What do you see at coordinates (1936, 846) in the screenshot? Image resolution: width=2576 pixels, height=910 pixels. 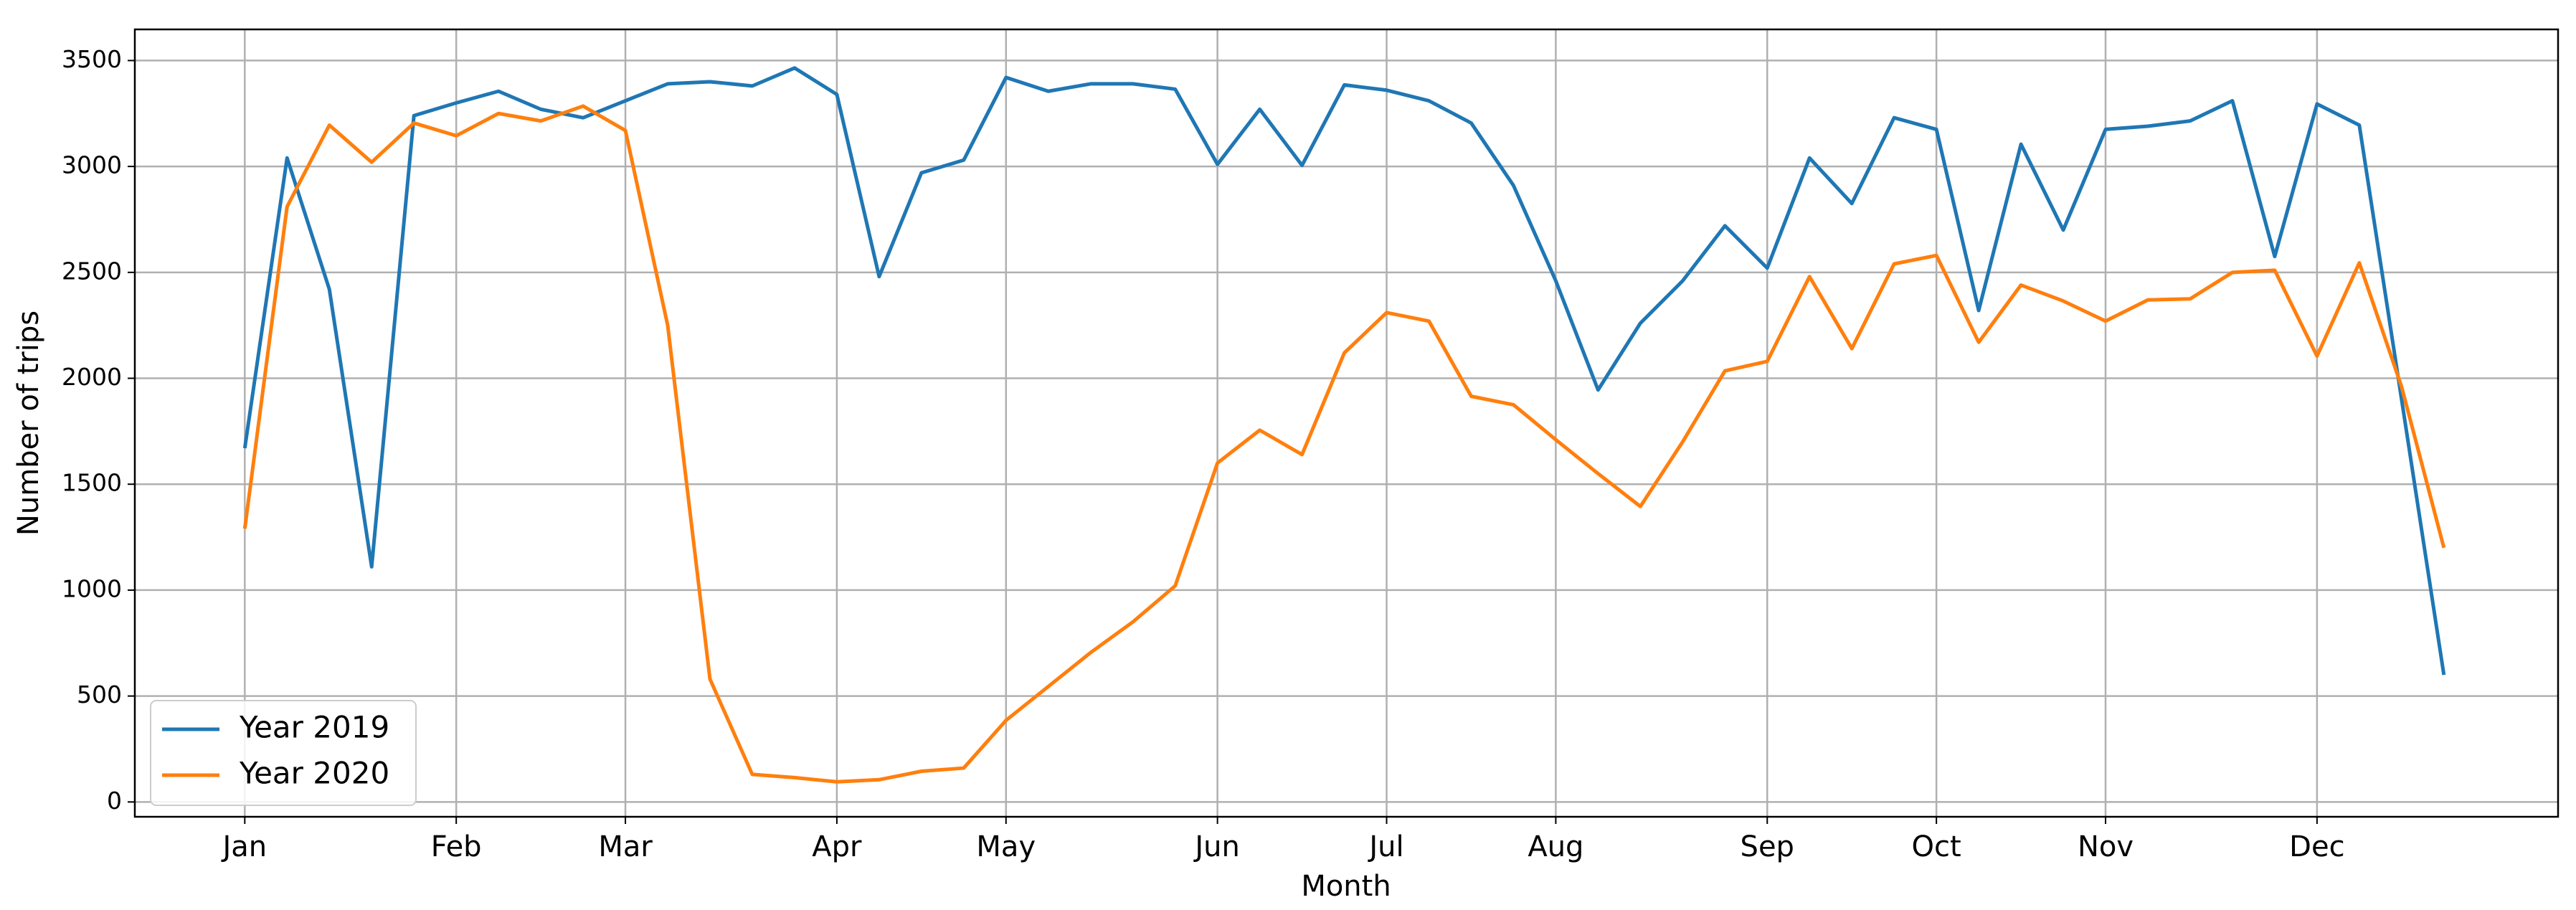 I see `x-tick-label: Oct` at bounding box center [1936, 846].